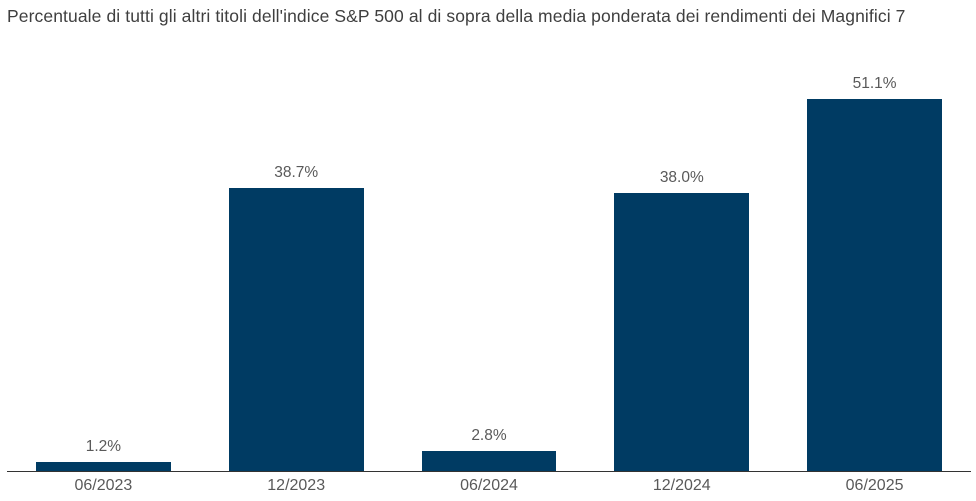 The height and width of the screenshot is (501, 976). Describe the element at coordinates (874, 83) in the screenshot. I see `bar-value-label: 51.1%` at that location.